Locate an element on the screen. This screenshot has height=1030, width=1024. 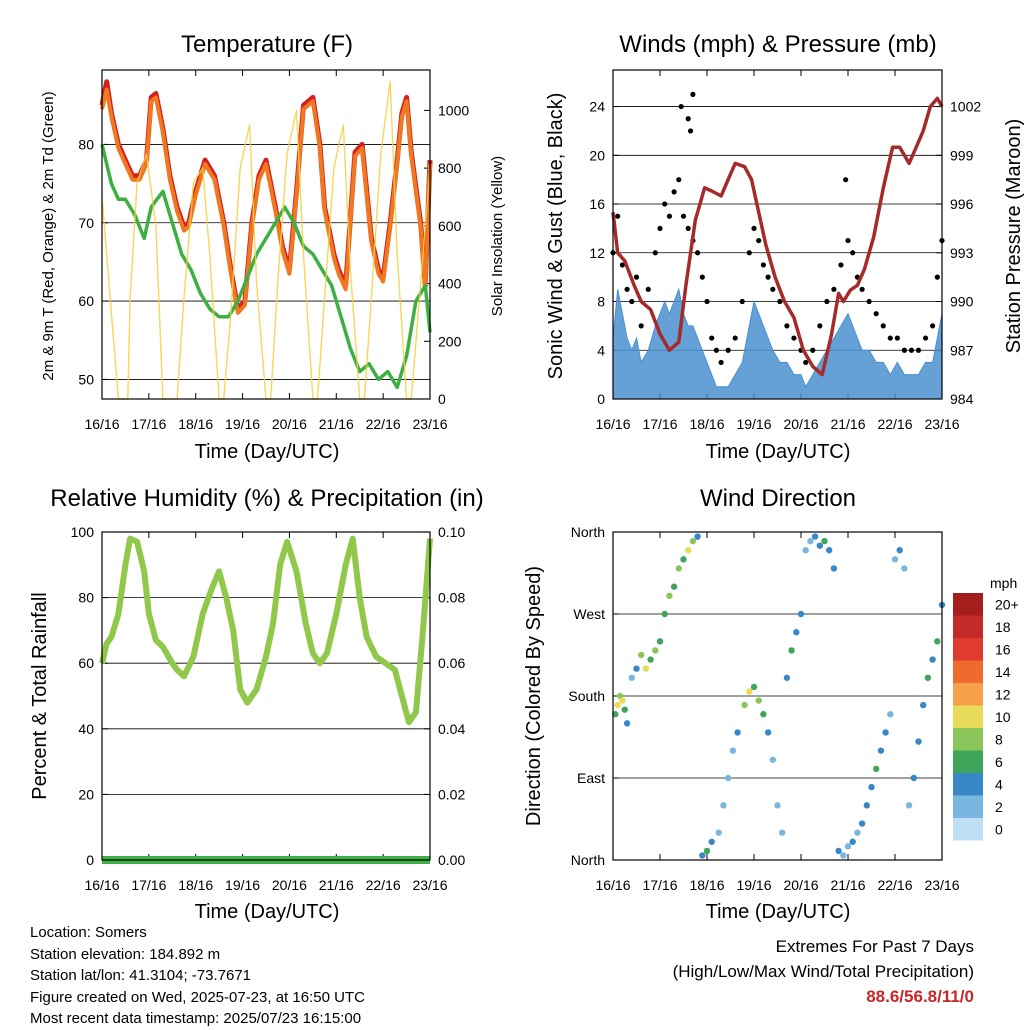
winds-plot-frame is located at coordinates (777, 234).